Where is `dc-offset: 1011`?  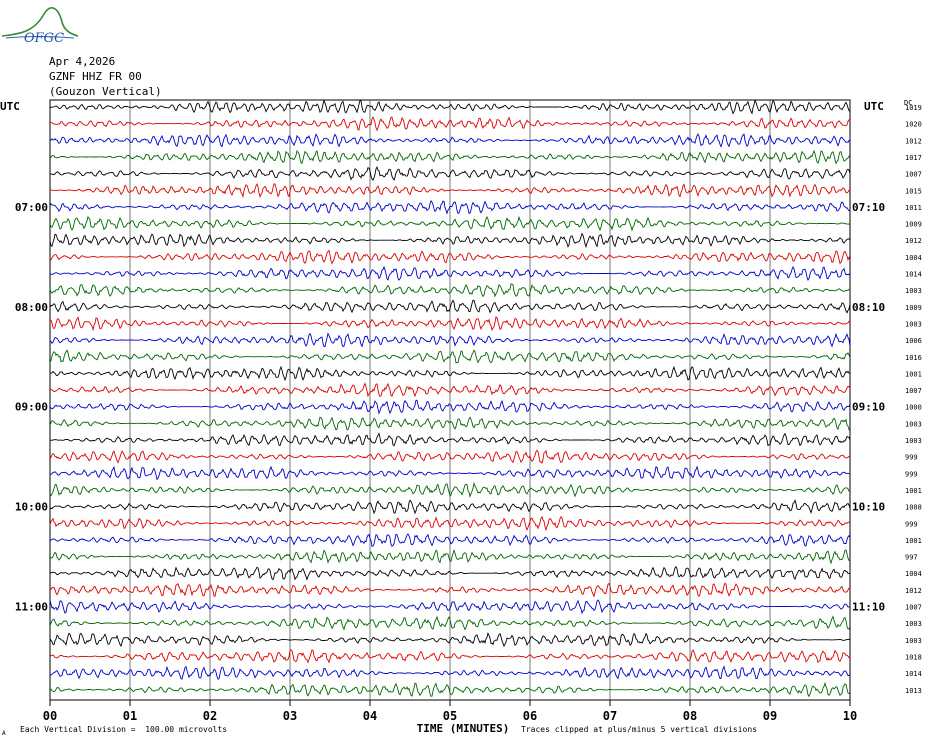
dc-offset: 1011 is located at coordinates (913, 208).